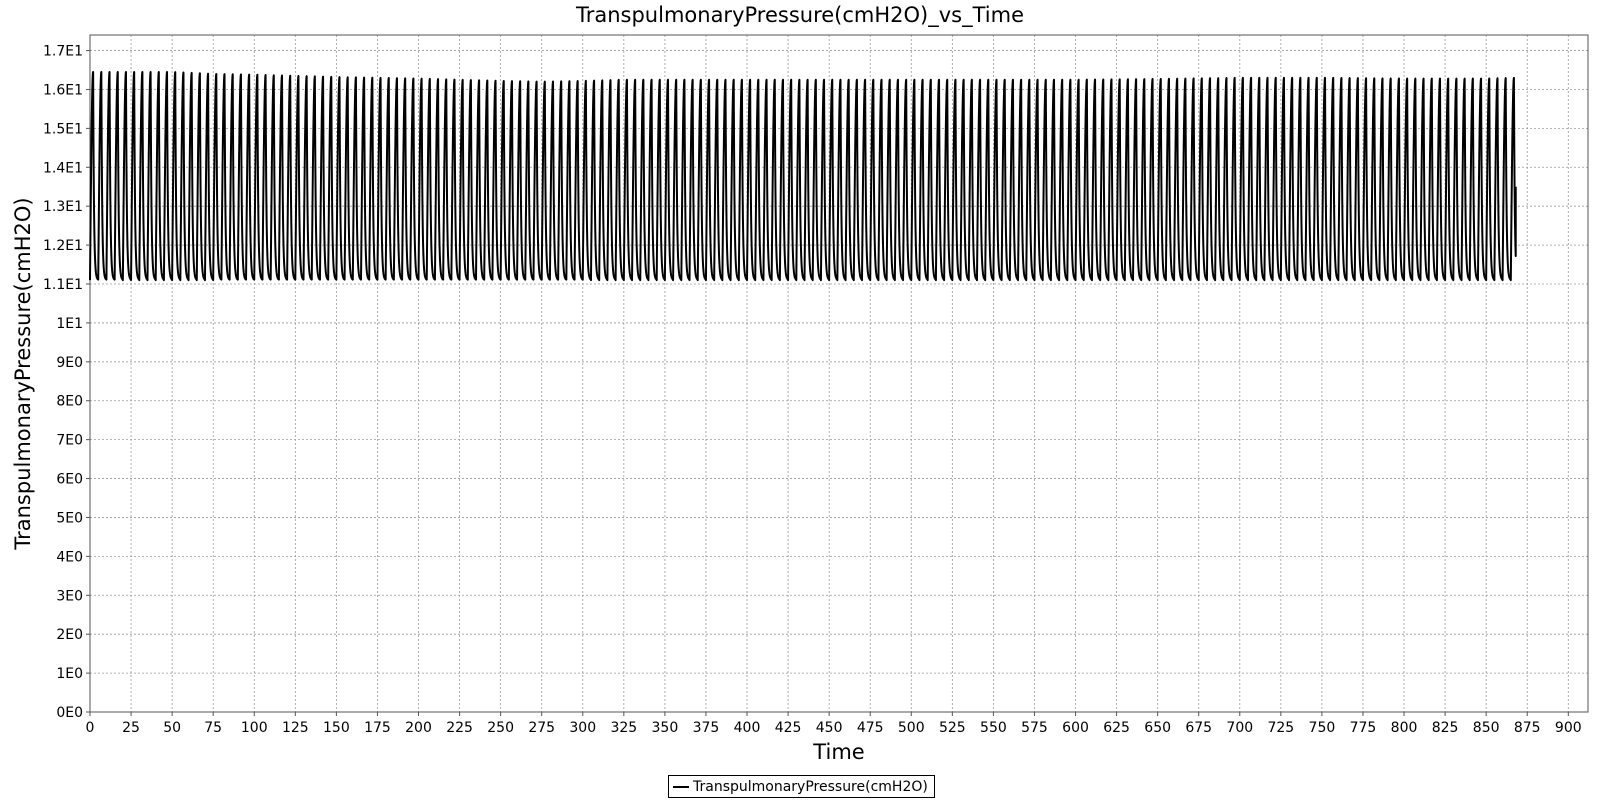 This screenshot has width=1600, height=800. I want to click on x-tick-label: 750, so click(1322, 728).